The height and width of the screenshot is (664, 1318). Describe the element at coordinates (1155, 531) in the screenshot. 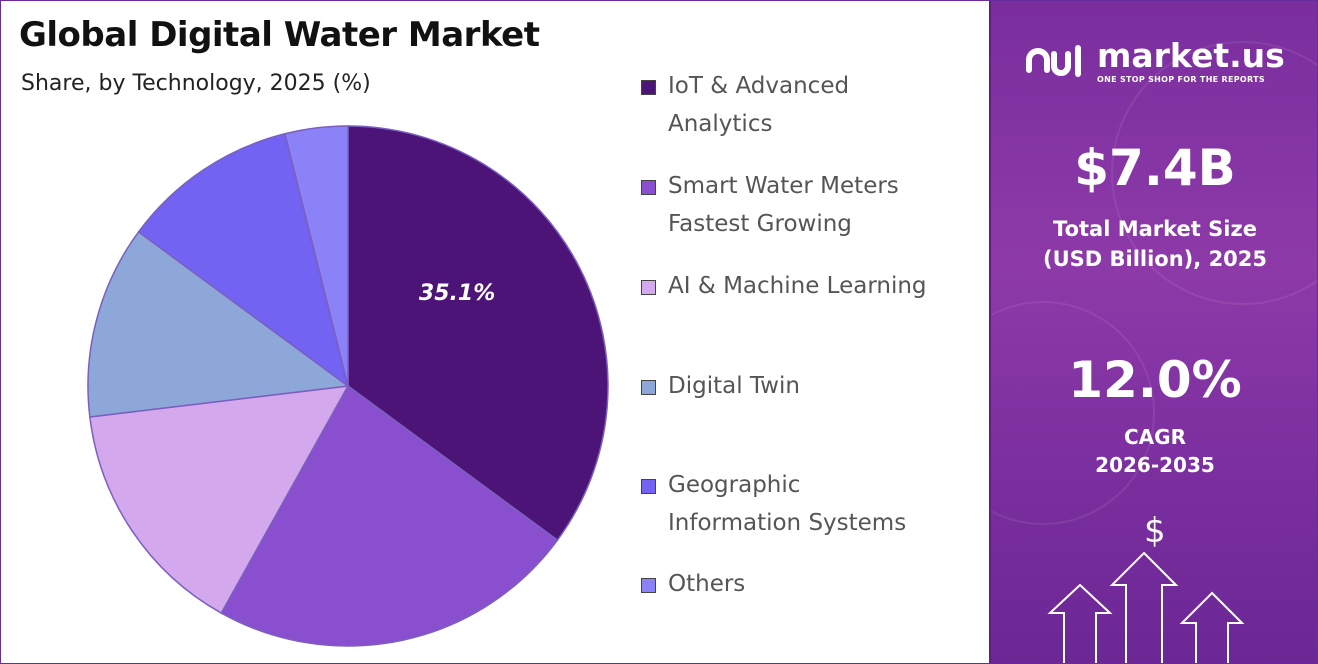

I see `dollar-icon: $` at that location.